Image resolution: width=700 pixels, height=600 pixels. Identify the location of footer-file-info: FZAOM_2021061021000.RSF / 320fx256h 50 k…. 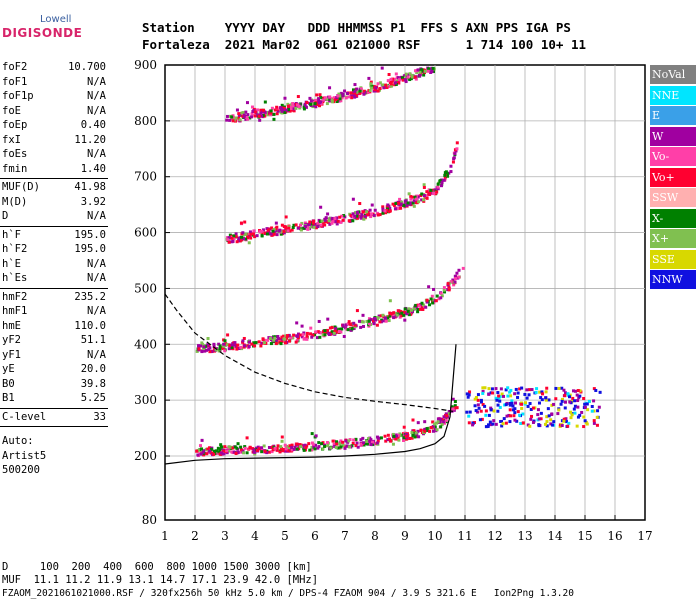
(288, 593).